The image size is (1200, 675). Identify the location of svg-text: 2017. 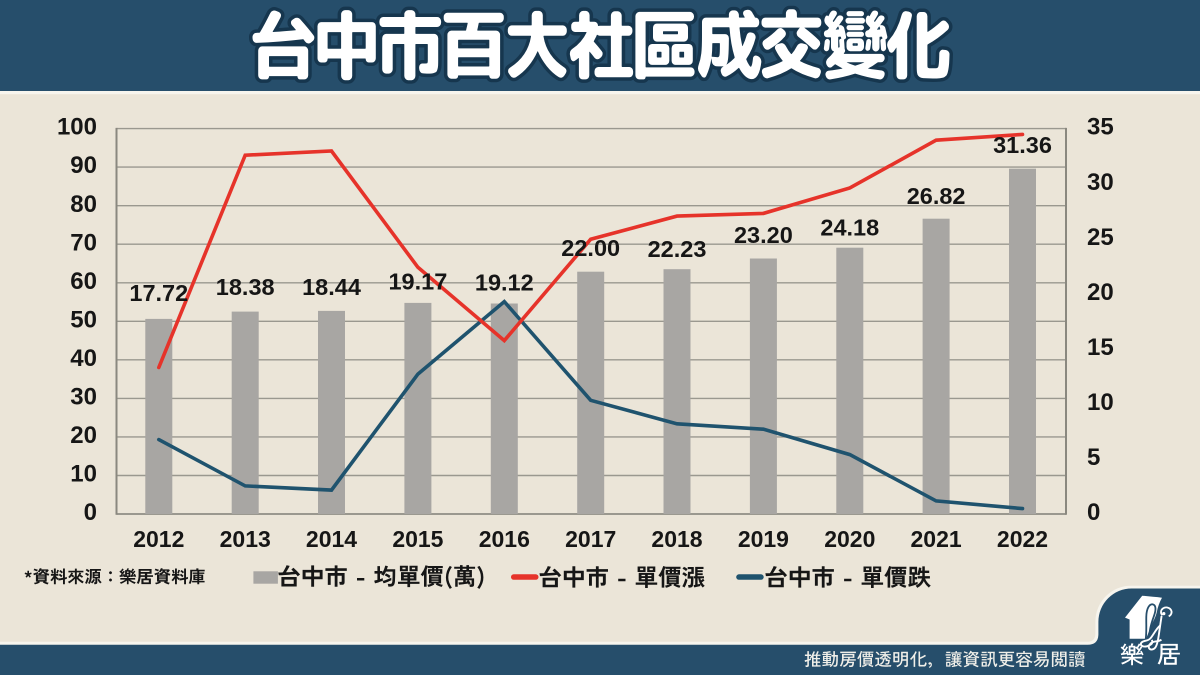
(590, 539).